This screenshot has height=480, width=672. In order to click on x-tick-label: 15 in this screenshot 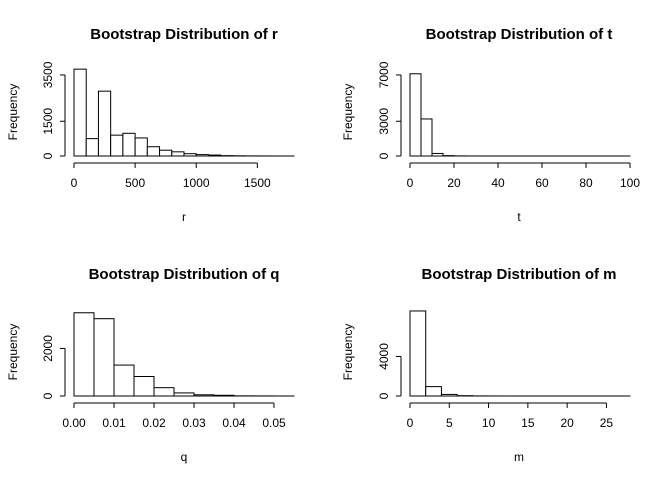, I will do `click(528, 423)`.